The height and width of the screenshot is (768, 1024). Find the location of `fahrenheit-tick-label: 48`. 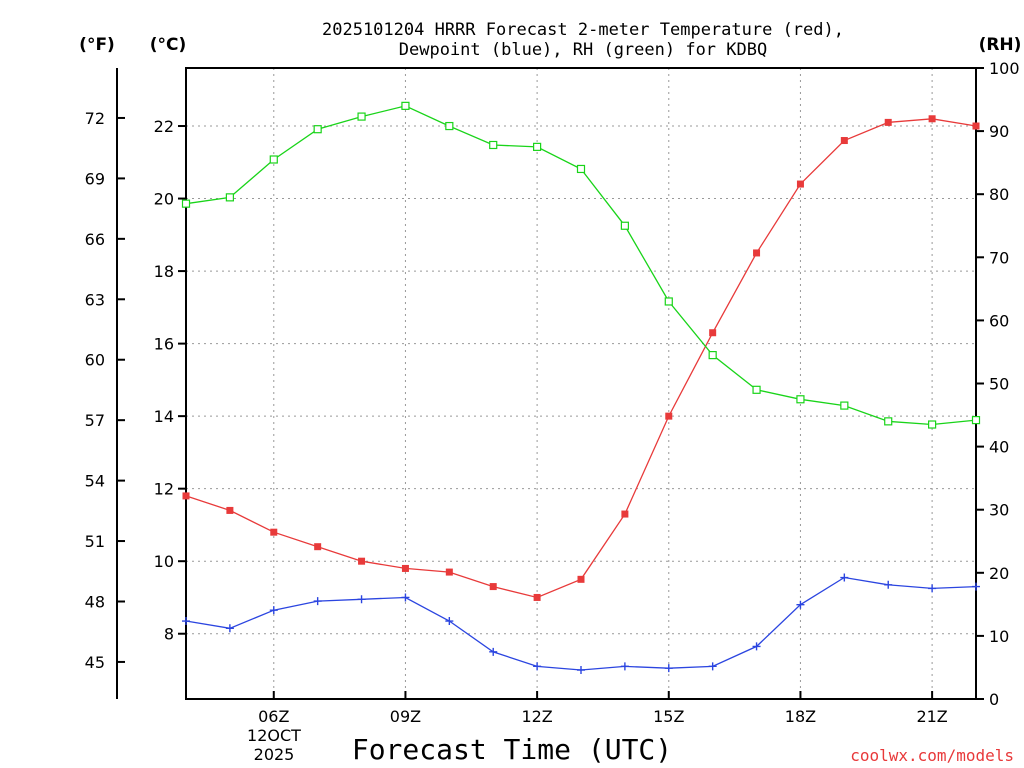

fahrenheit-tick-label: 48 is located at coordinates (95, 601).